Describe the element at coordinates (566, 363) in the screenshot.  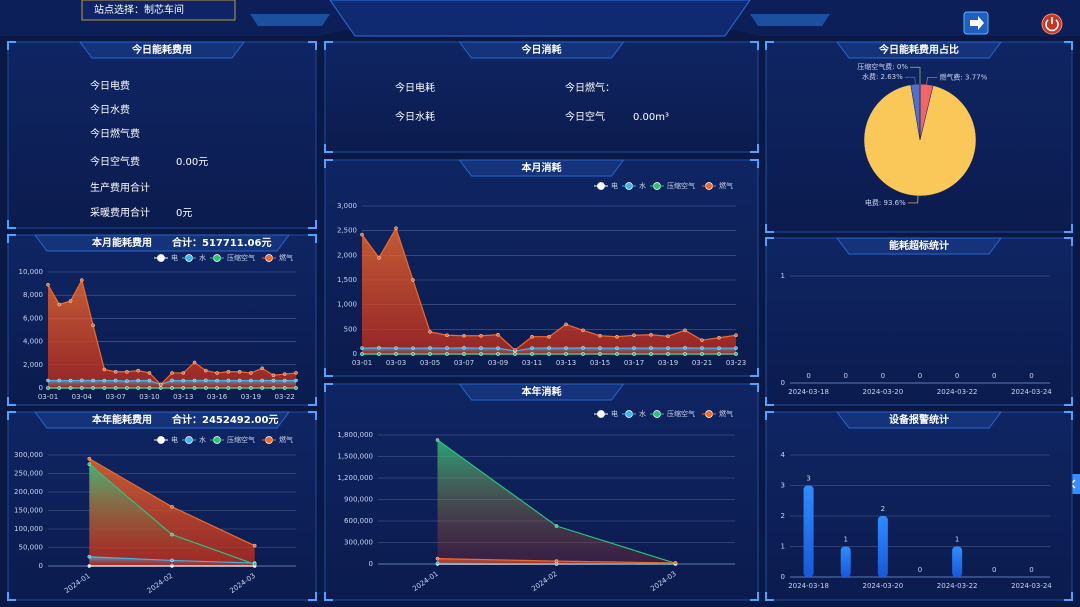
I see `x-tick-label: 03-13` at that location.